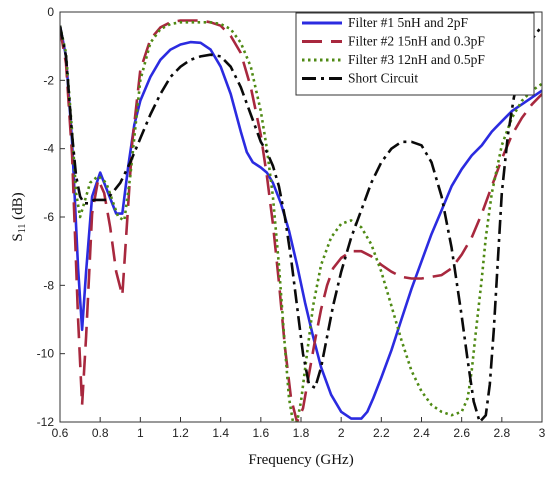 This screenshot has width=550, height=482. Describe the element at coordinates (542, 433) in the screenshot. I see `x-tick-label: 3` at that location.